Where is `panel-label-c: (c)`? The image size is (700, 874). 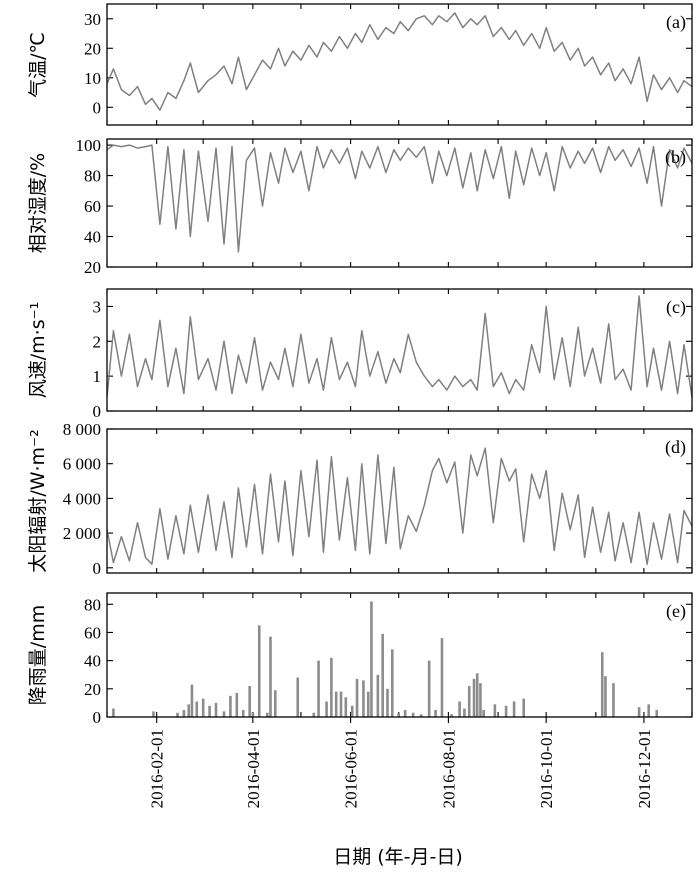
panel-label-c: (c) is located at coordinates (676, 307).